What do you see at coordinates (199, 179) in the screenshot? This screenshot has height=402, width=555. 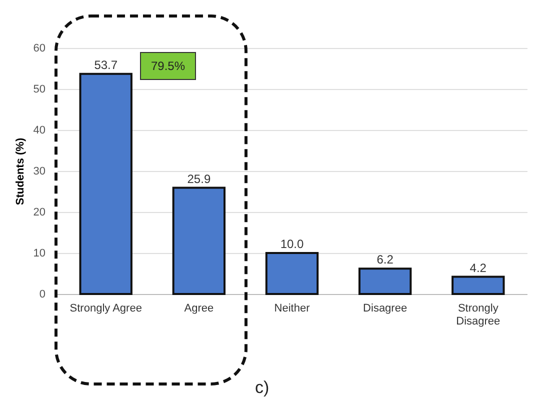 I see `data-label: 25.9` at bounding box center [199, 179].